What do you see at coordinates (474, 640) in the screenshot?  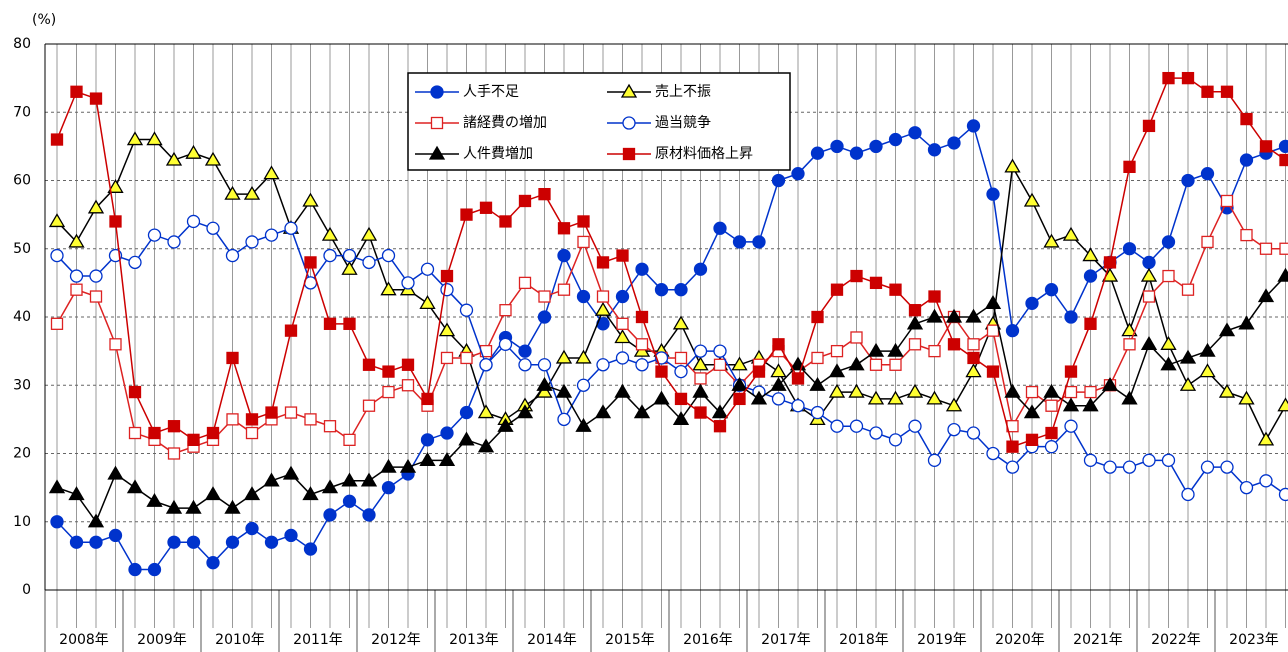 I see `year-label: 2013年` at bounding box center [474, 640].